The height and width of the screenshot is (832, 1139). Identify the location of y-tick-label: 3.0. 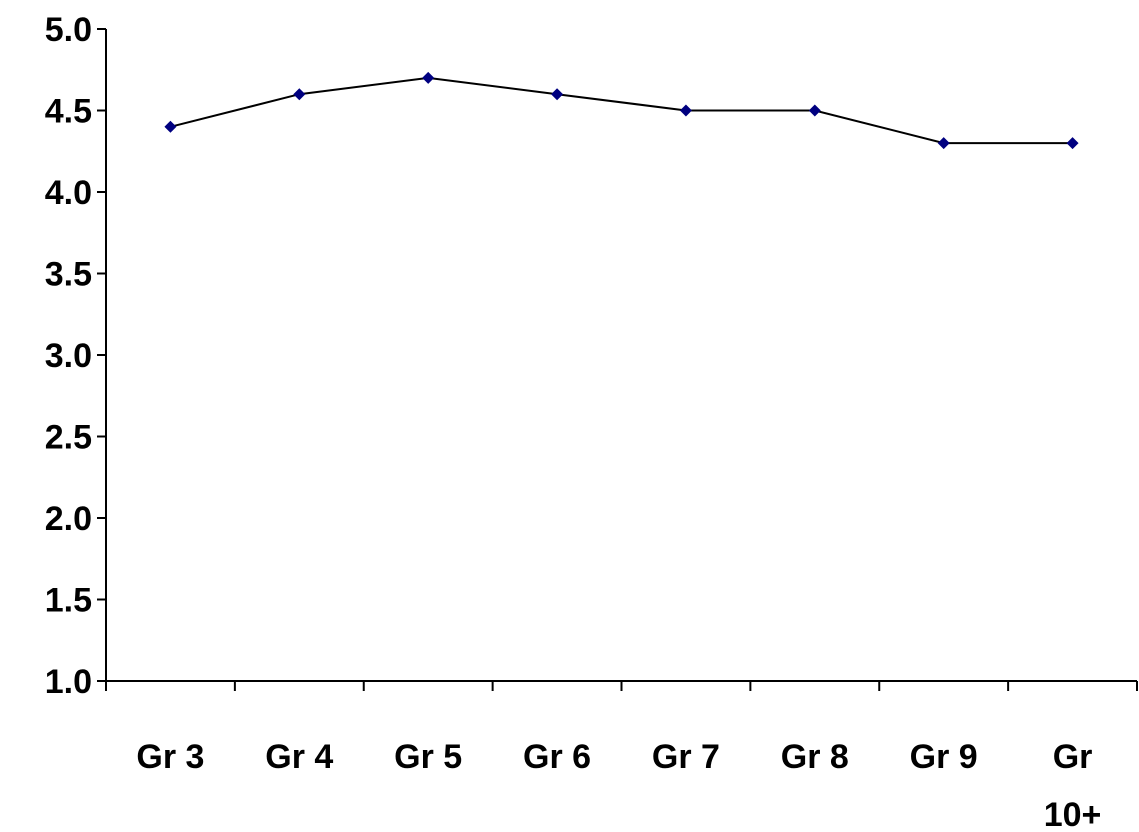
(68, 356).